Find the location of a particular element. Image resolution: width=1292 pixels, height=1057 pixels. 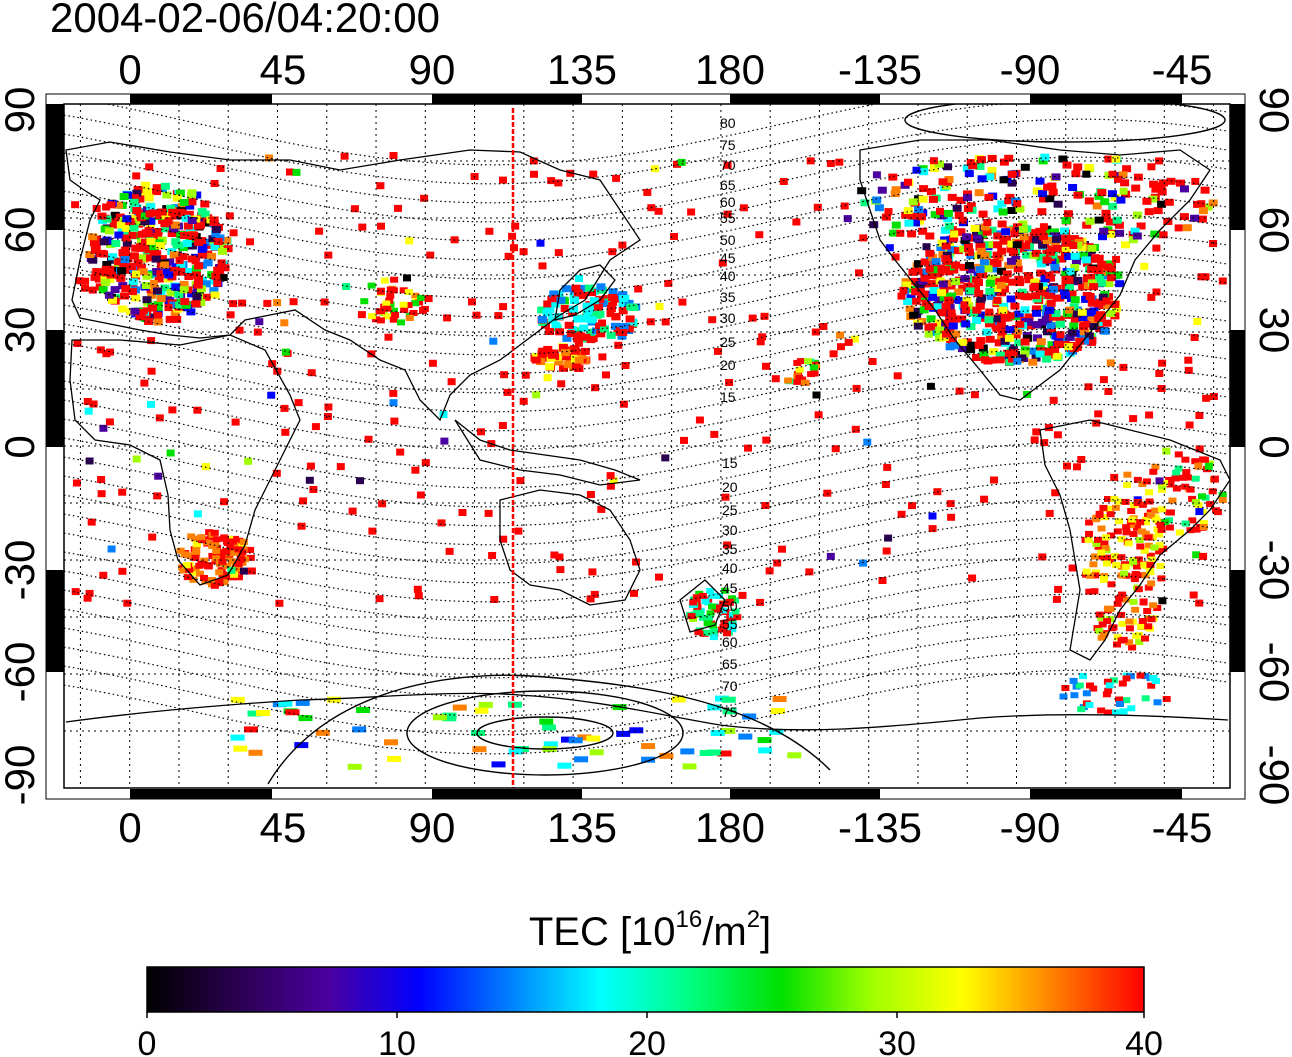

colorbar-ticks: 0 10 20 30 40 is located at coordinates (650, 1034).